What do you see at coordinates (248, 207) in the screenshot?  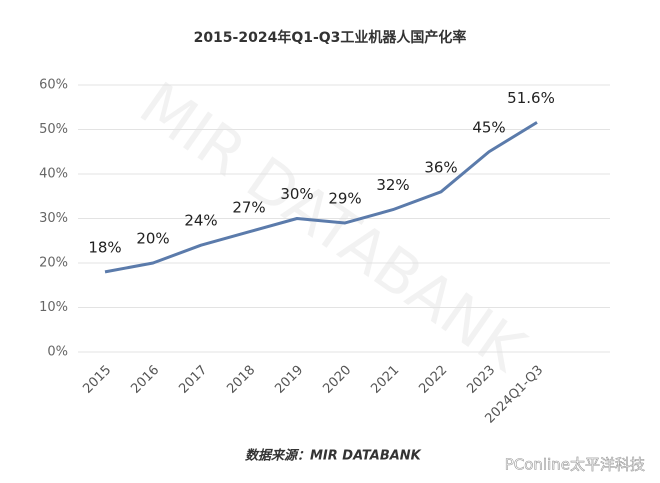 I see `data-label: 27%` at bounding box center [248, 207].